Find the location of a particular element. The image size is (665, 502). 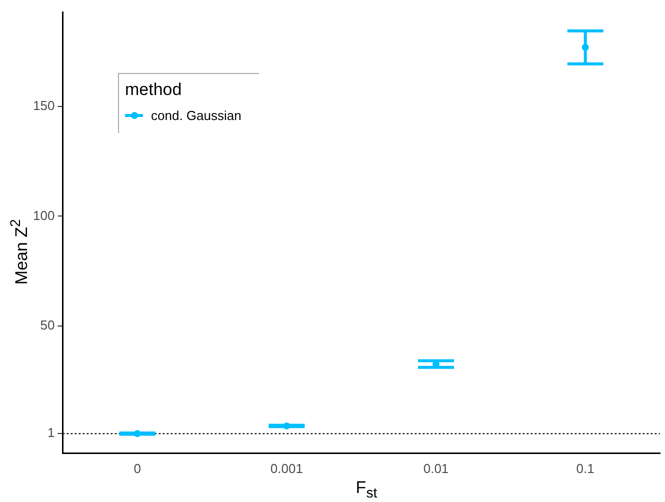

x-tick-label: 0.01 is located at coordinates (436, 468).